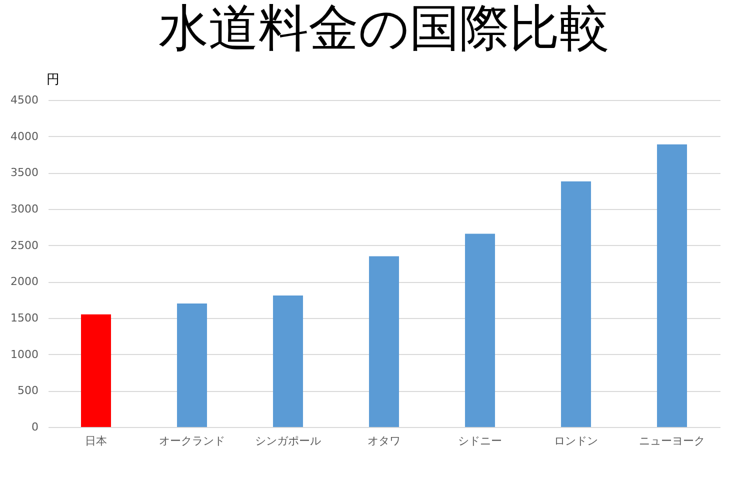  What do you see at coordinates (24, 100) in the screenshot?
I see `y-tick-label: 4500` at bounding box center [24, 100].